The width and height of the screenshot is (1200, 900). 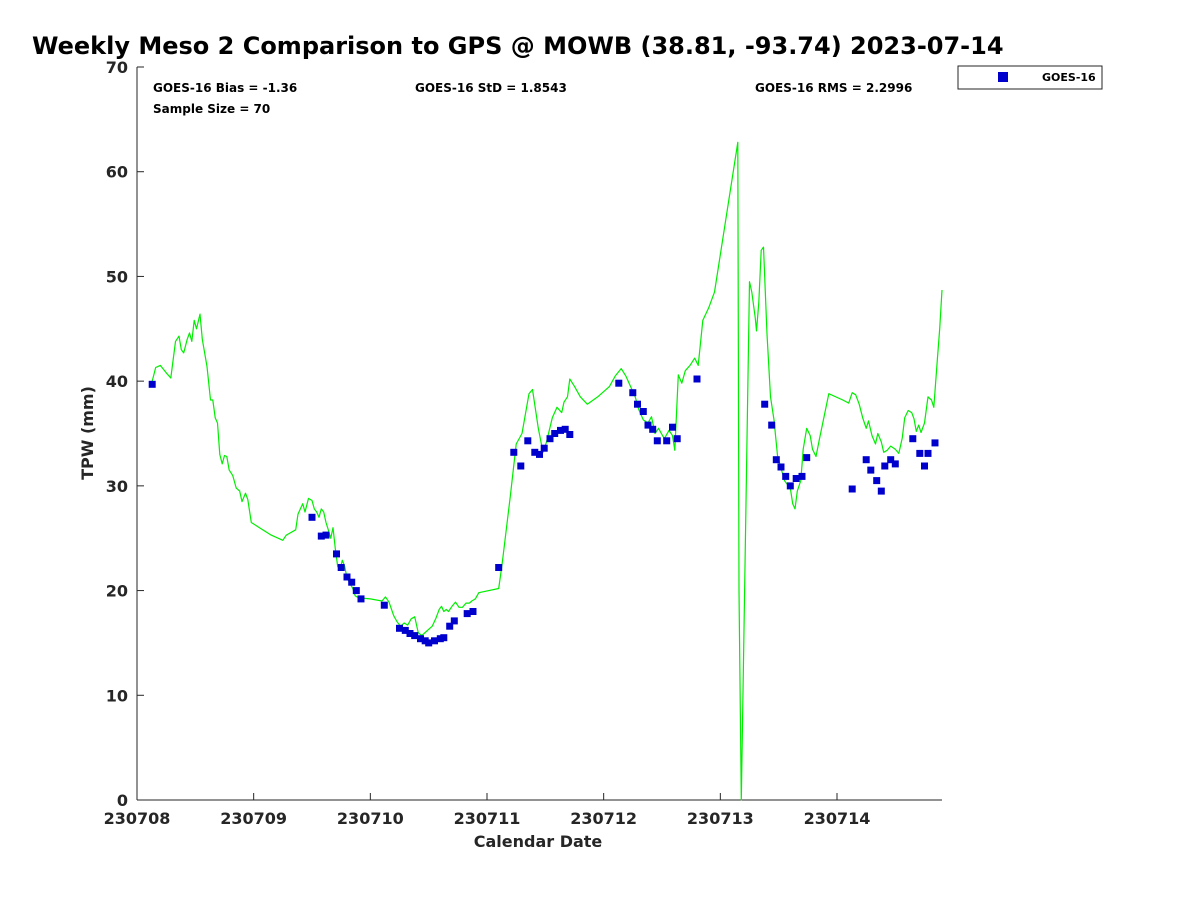 I want to click on stat-sample-size: Sample Size = 70, so click(x=211, y=109).